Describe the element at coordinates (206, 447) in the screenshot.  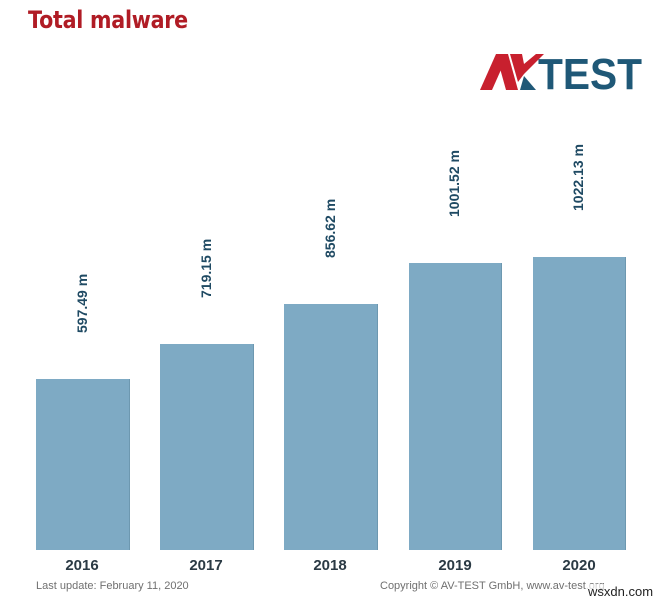
I see `bar-2017` at that location.